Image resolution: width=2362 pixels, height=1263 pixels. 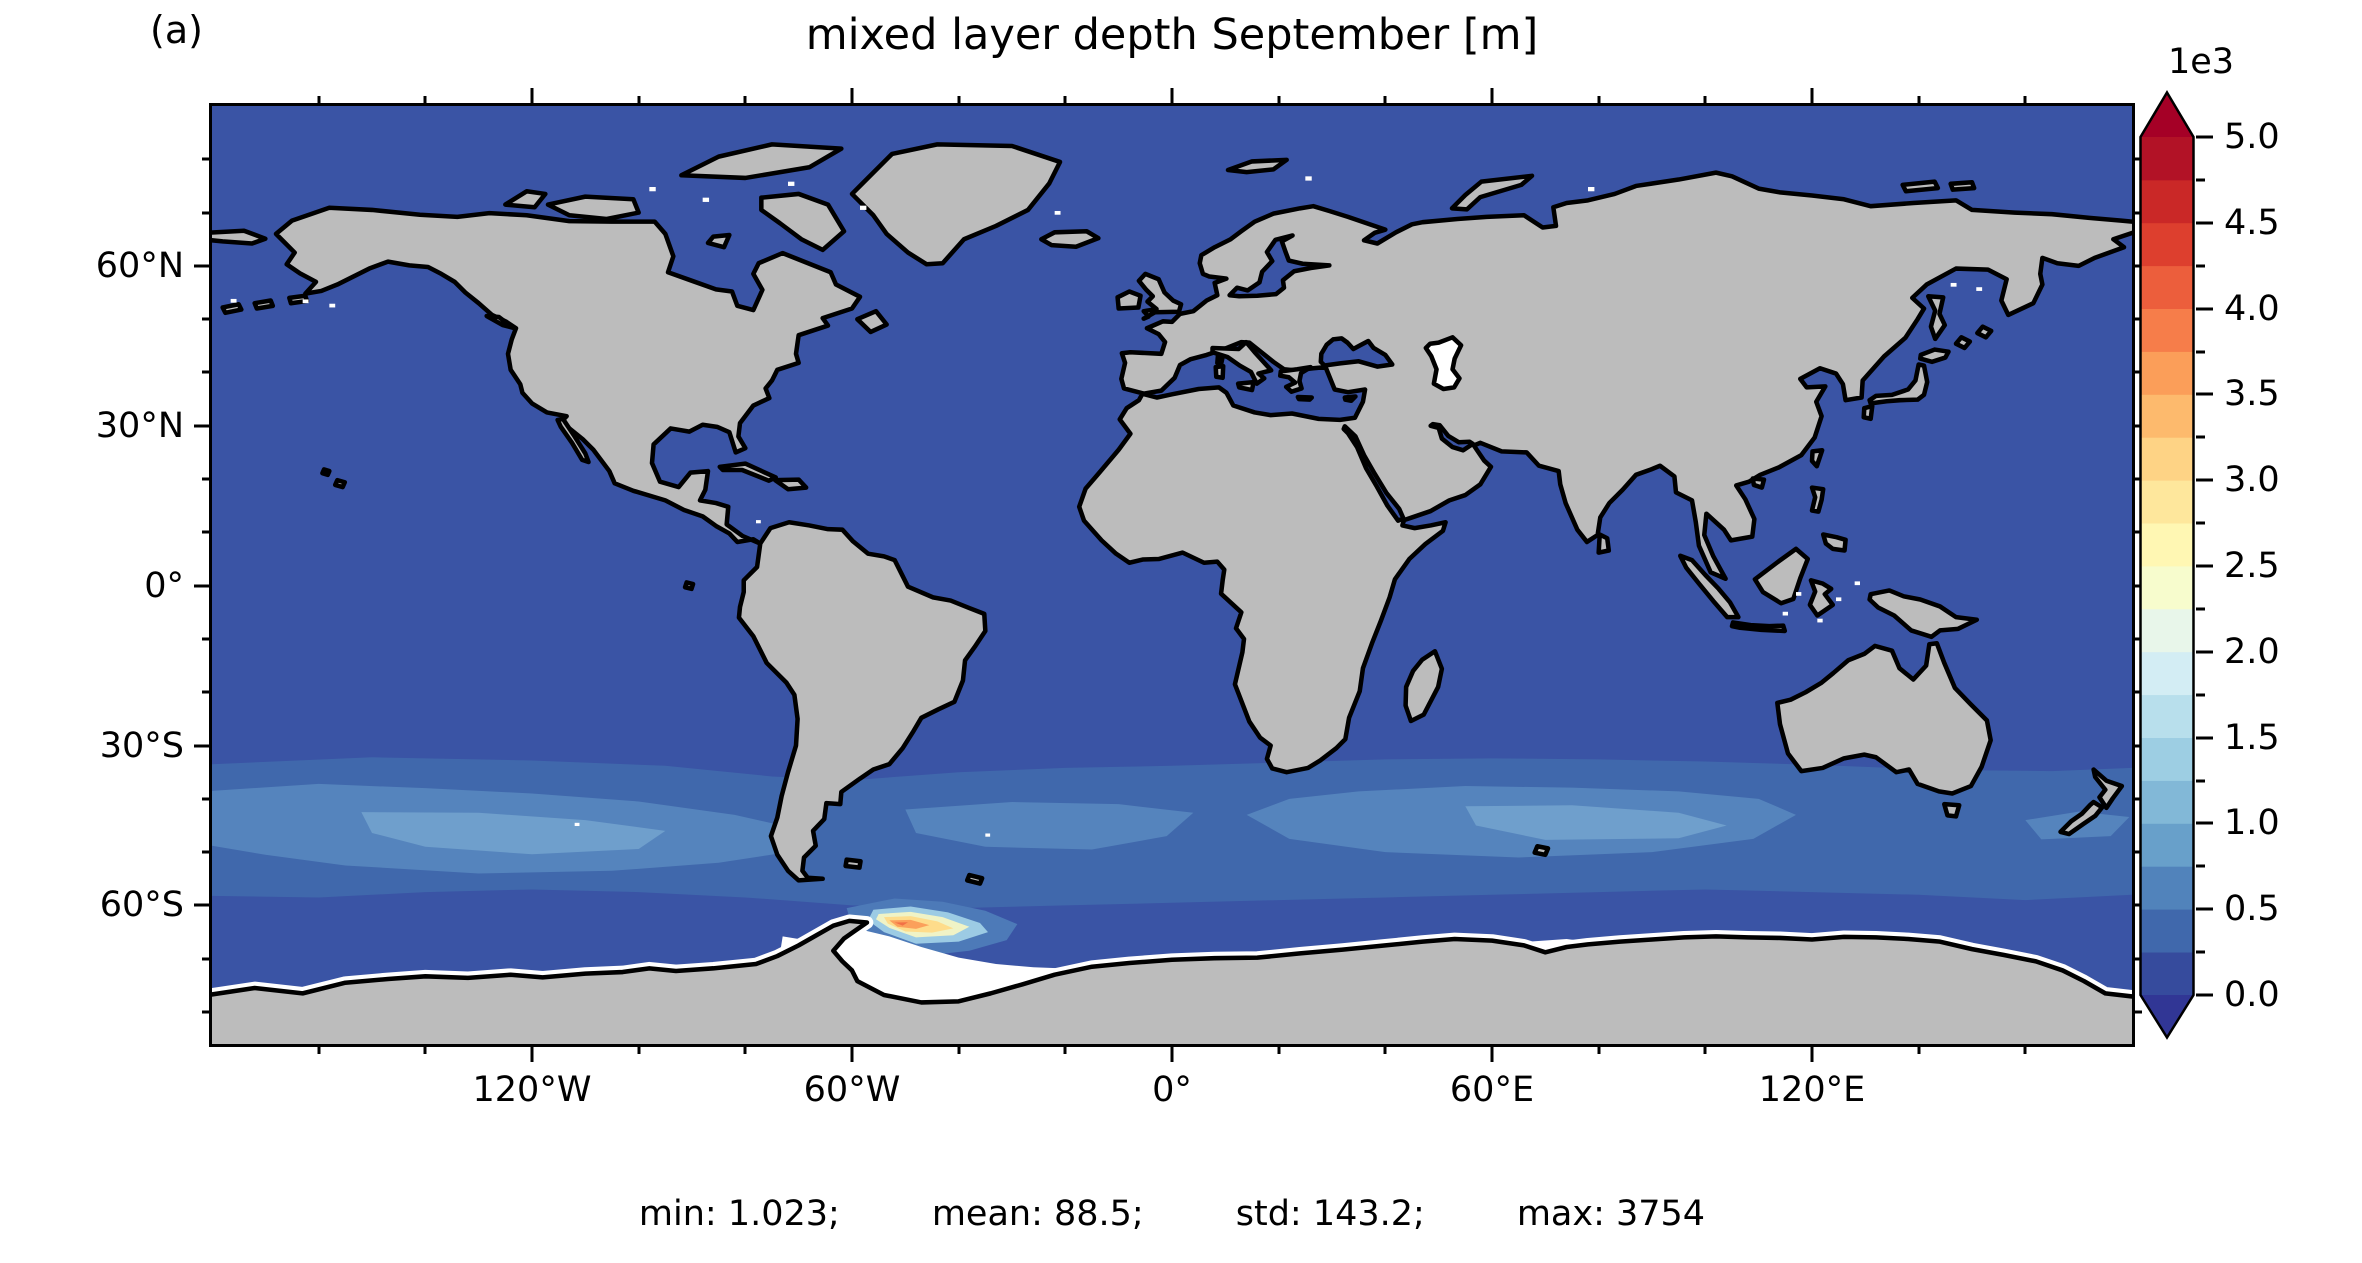 What do you see at coordinates (1242, 362) in the screenshot?
I see `italy` at bounding box center [1242, 362].